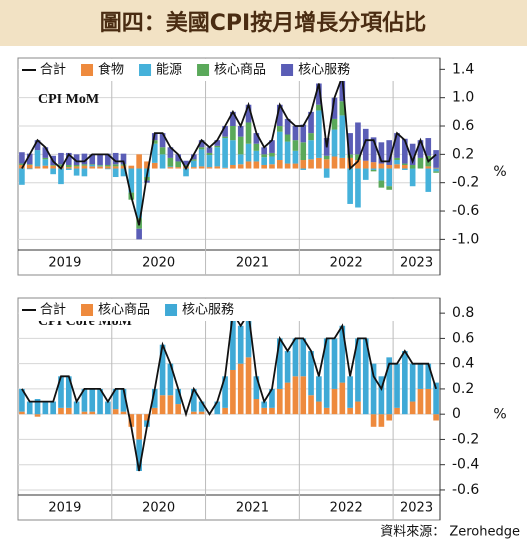 The image size is (527, 554). What do you see at coordinates (158, 508) in the screenshot?
I see `x-tick-label: 2020` at bounding box center [158, 508].